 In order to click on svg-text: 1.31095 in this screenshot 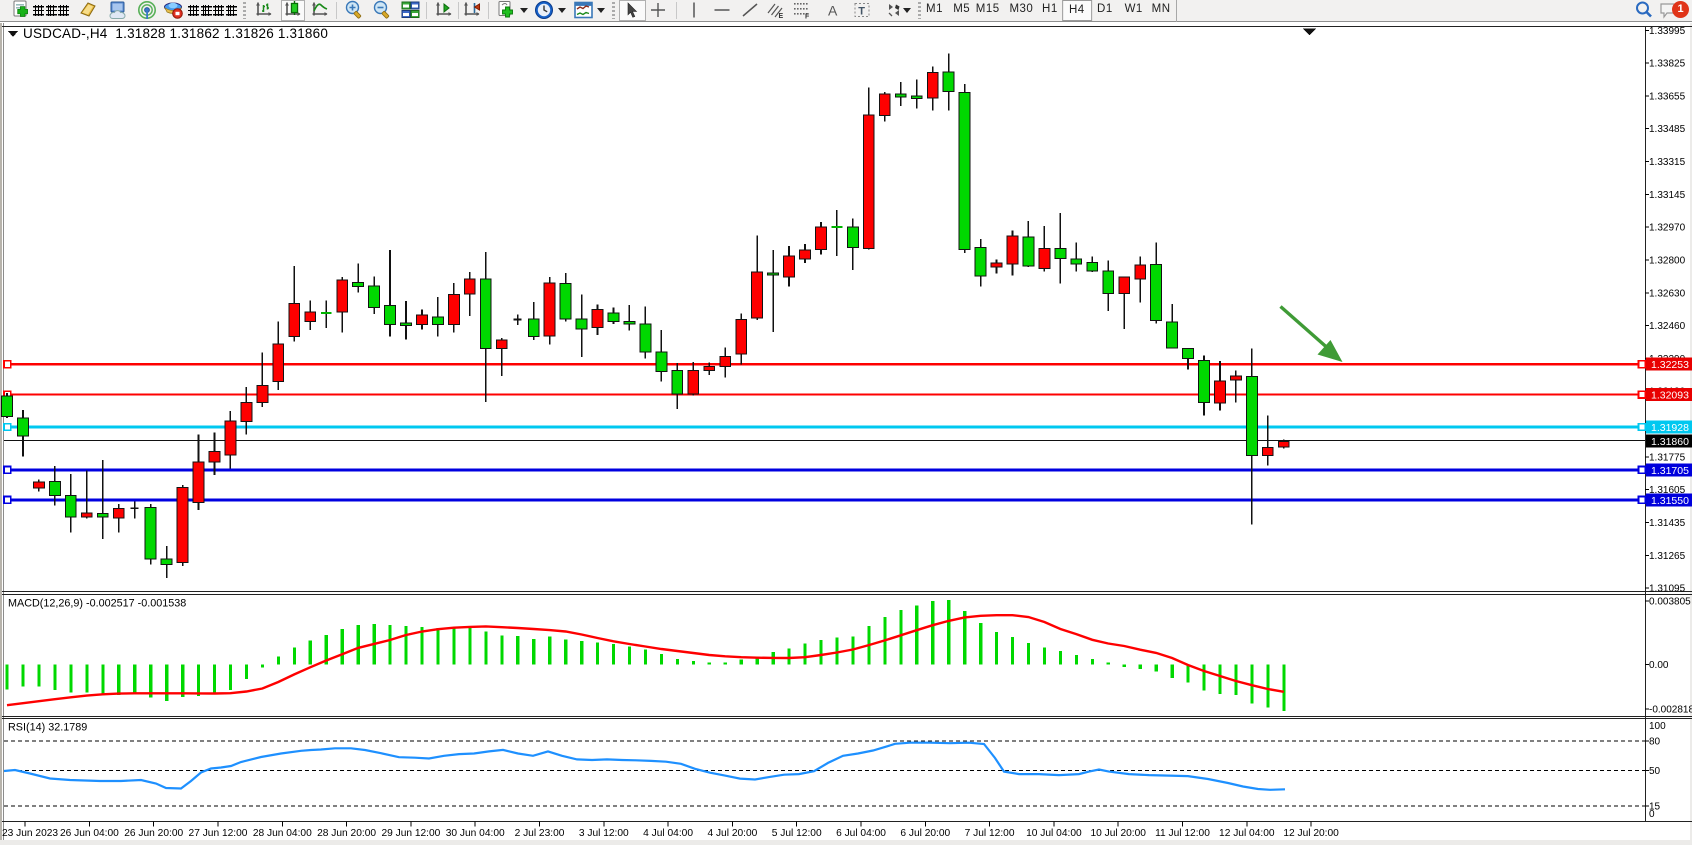, I will do `click(1667, 589)`.